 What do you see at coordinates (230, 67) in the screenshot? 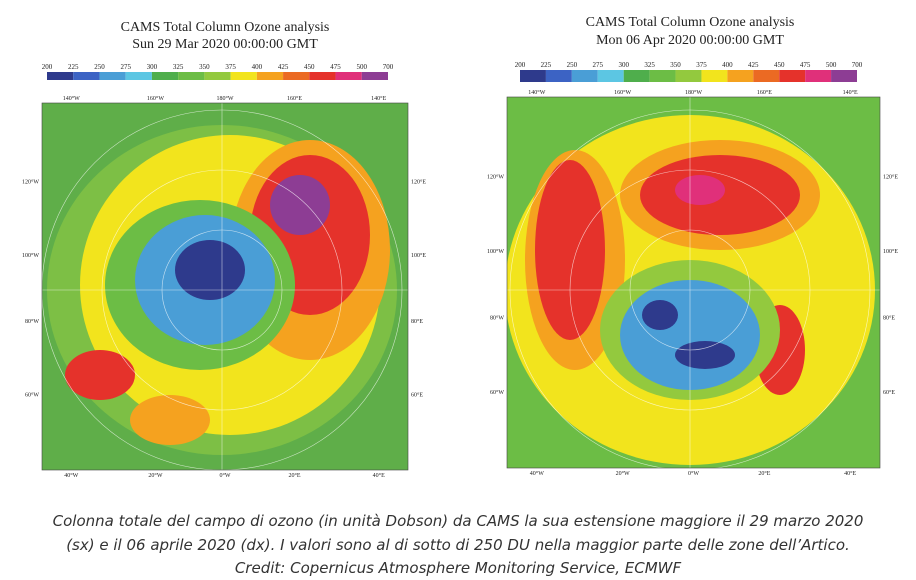
I see `colorbar-label: 375` at bounding box center [230, 67].